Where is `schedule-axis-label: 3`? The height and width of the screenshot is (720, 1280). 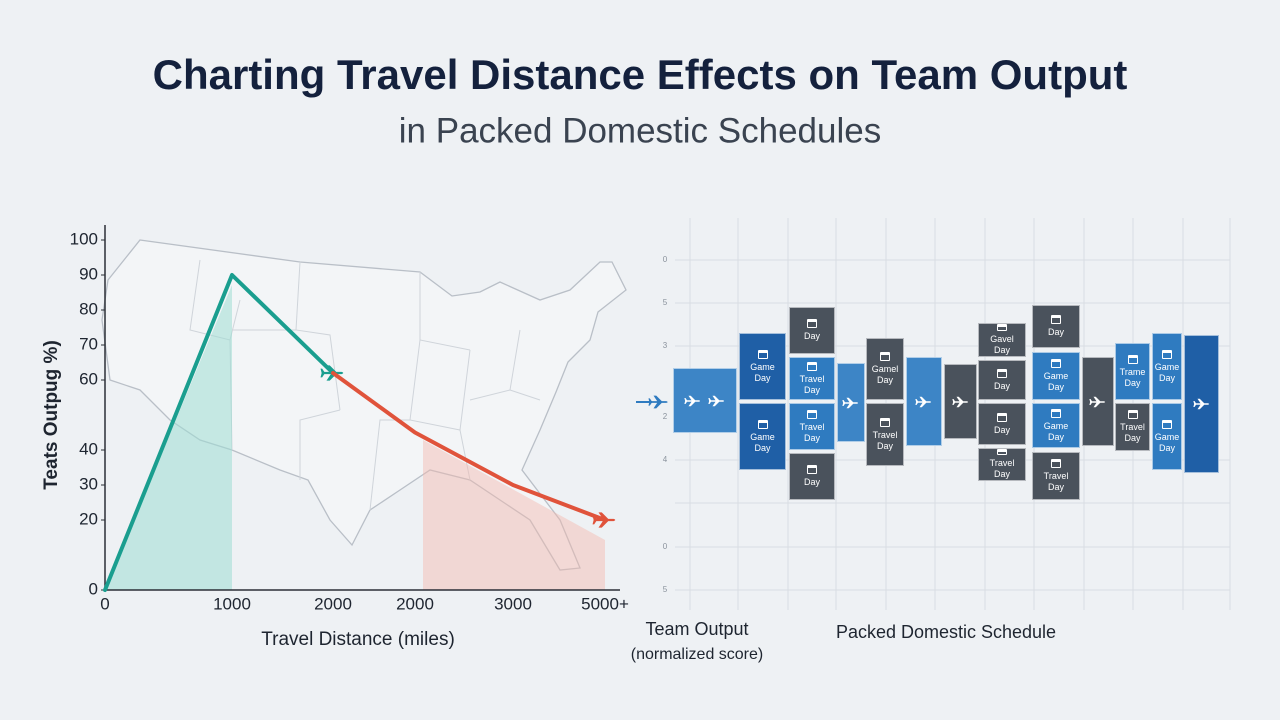
schedule-axis-label: 3 is located at coordinates (665, 345).